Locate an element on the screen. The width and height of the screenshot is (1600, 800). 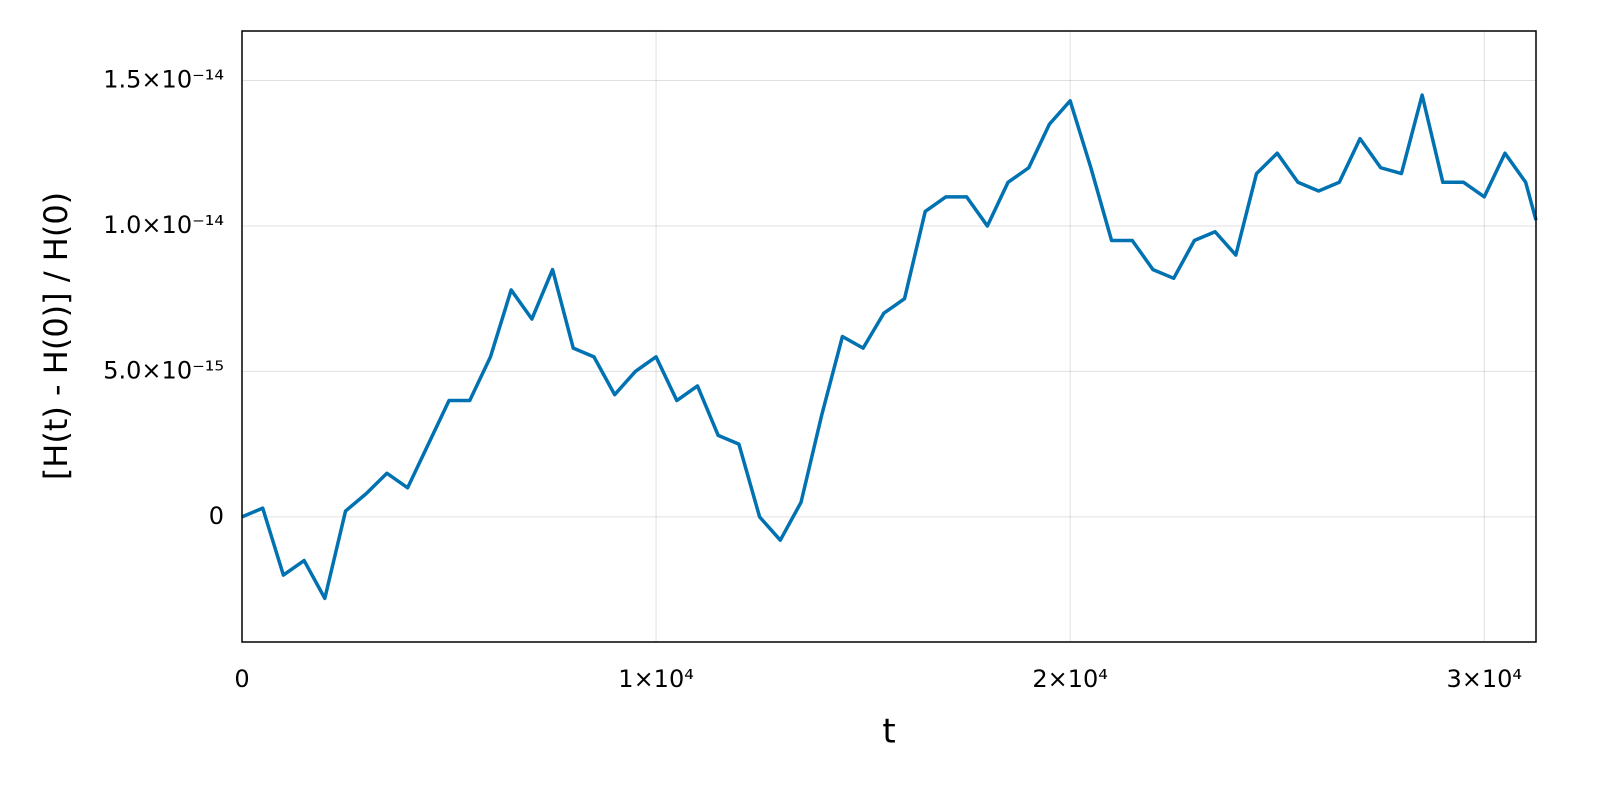
y-axis-label: [H(t) - H(0)] / H(0) is located at coordinates (56, 336).